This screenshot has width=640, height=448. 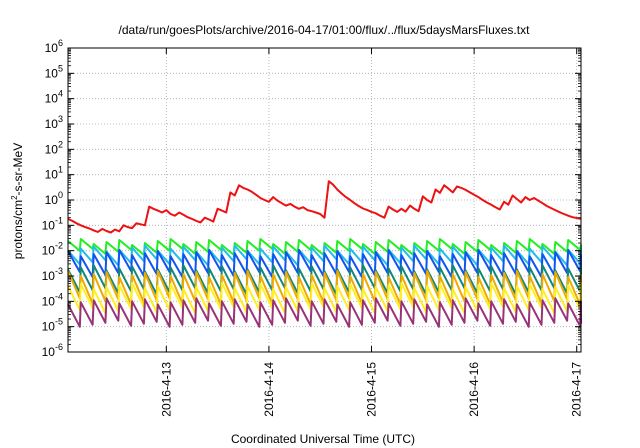 I want to click on x-tick-label: 2016-4-15, so click(x=372, y=389).